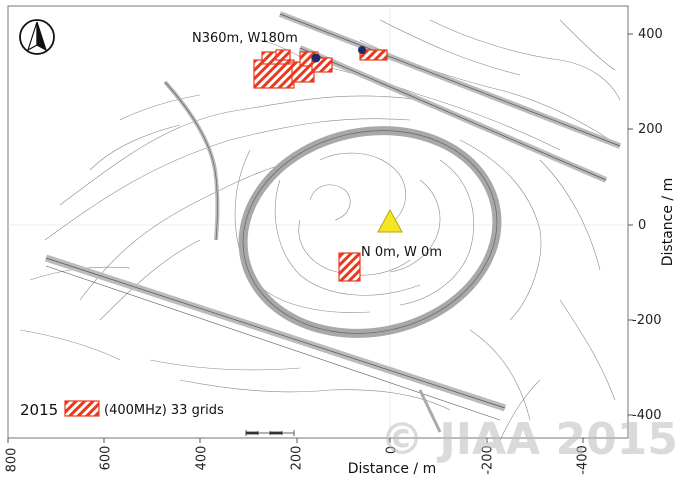 The image size is (680, 480). I want to click on x-tick-label: -200, so click(488, 460).